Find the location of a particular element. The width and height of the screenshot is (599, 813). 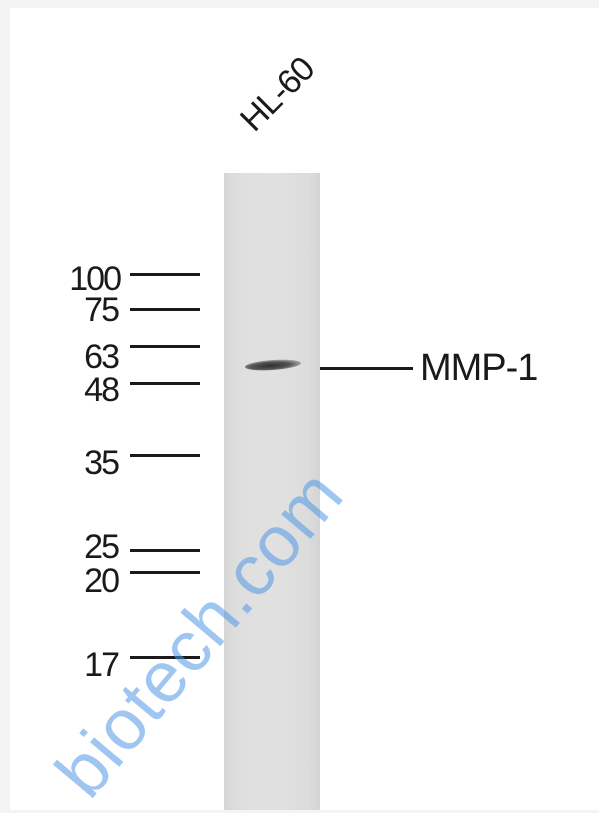

marker-label-48: 48 is located at coordinates (78, 390).